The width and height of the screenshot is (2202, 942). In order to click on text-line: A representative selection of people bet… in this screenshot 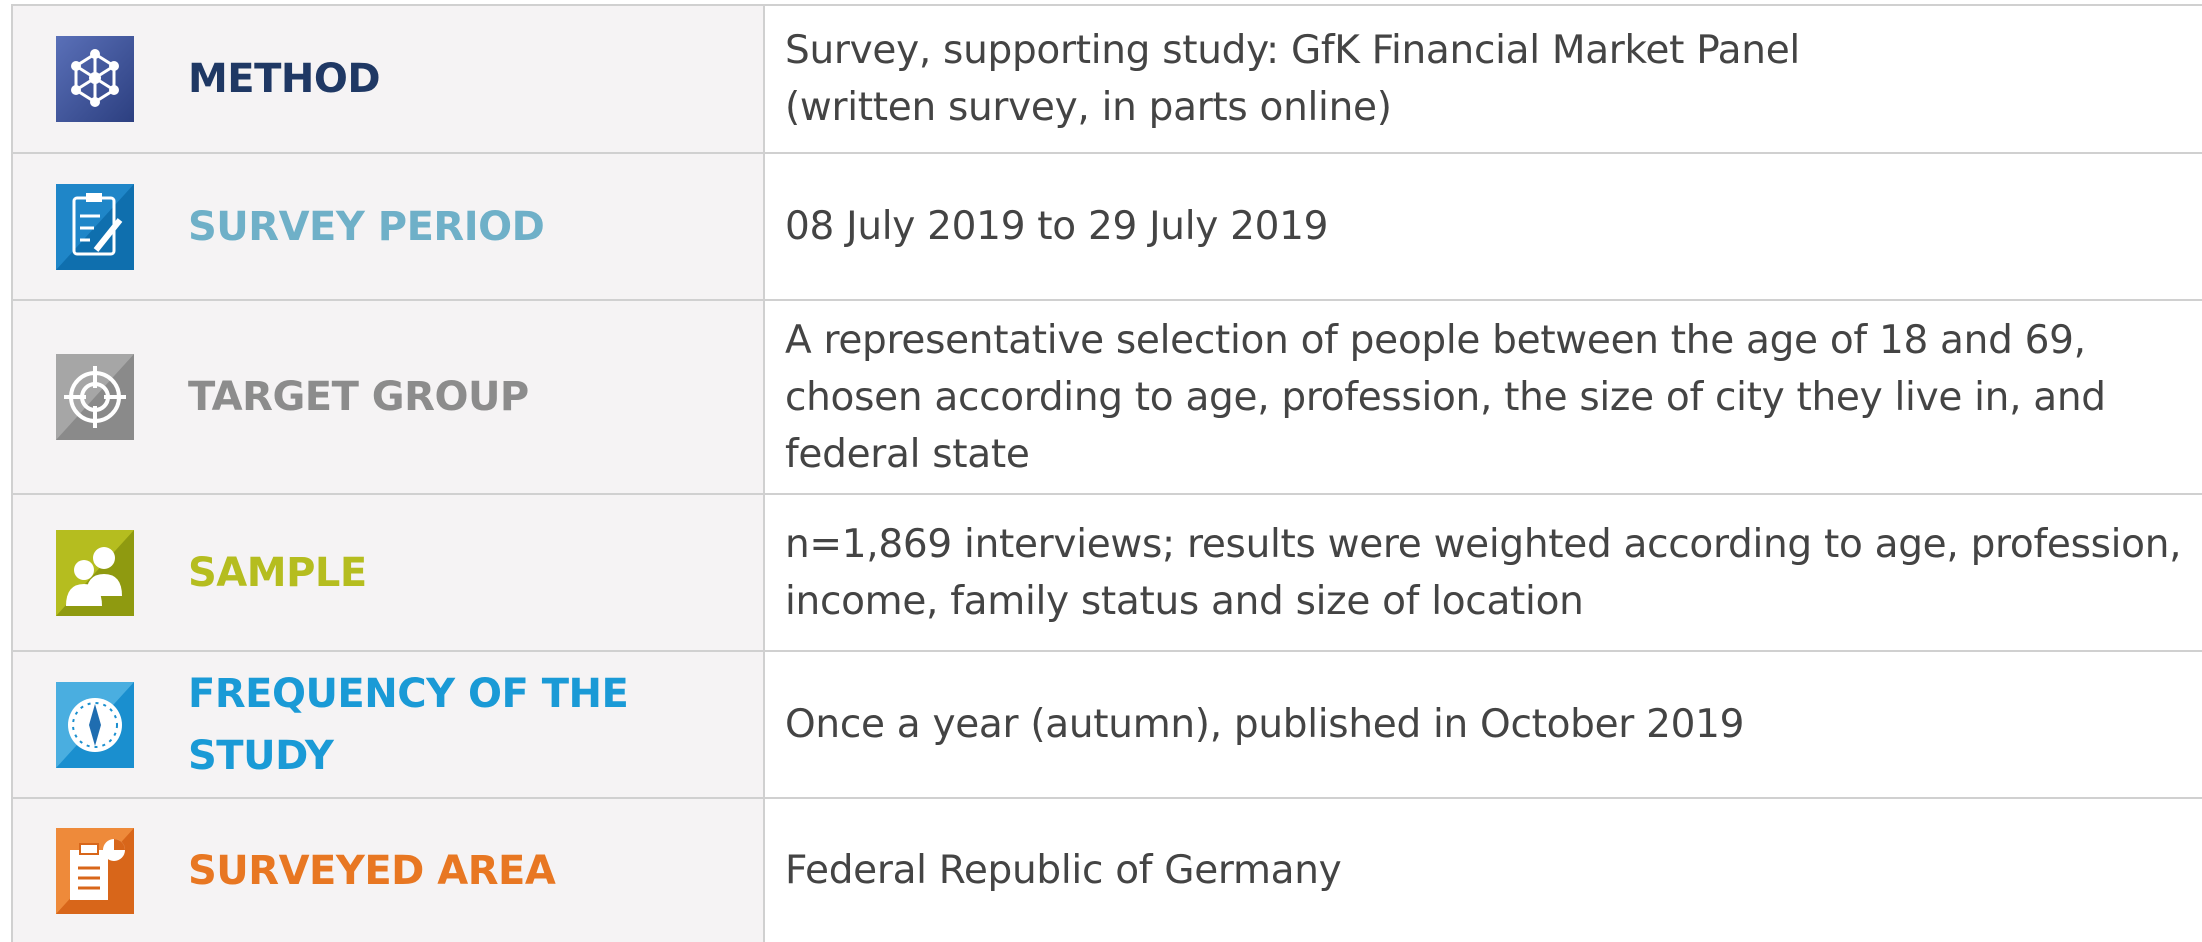, I will do `click(1435, 340)`.